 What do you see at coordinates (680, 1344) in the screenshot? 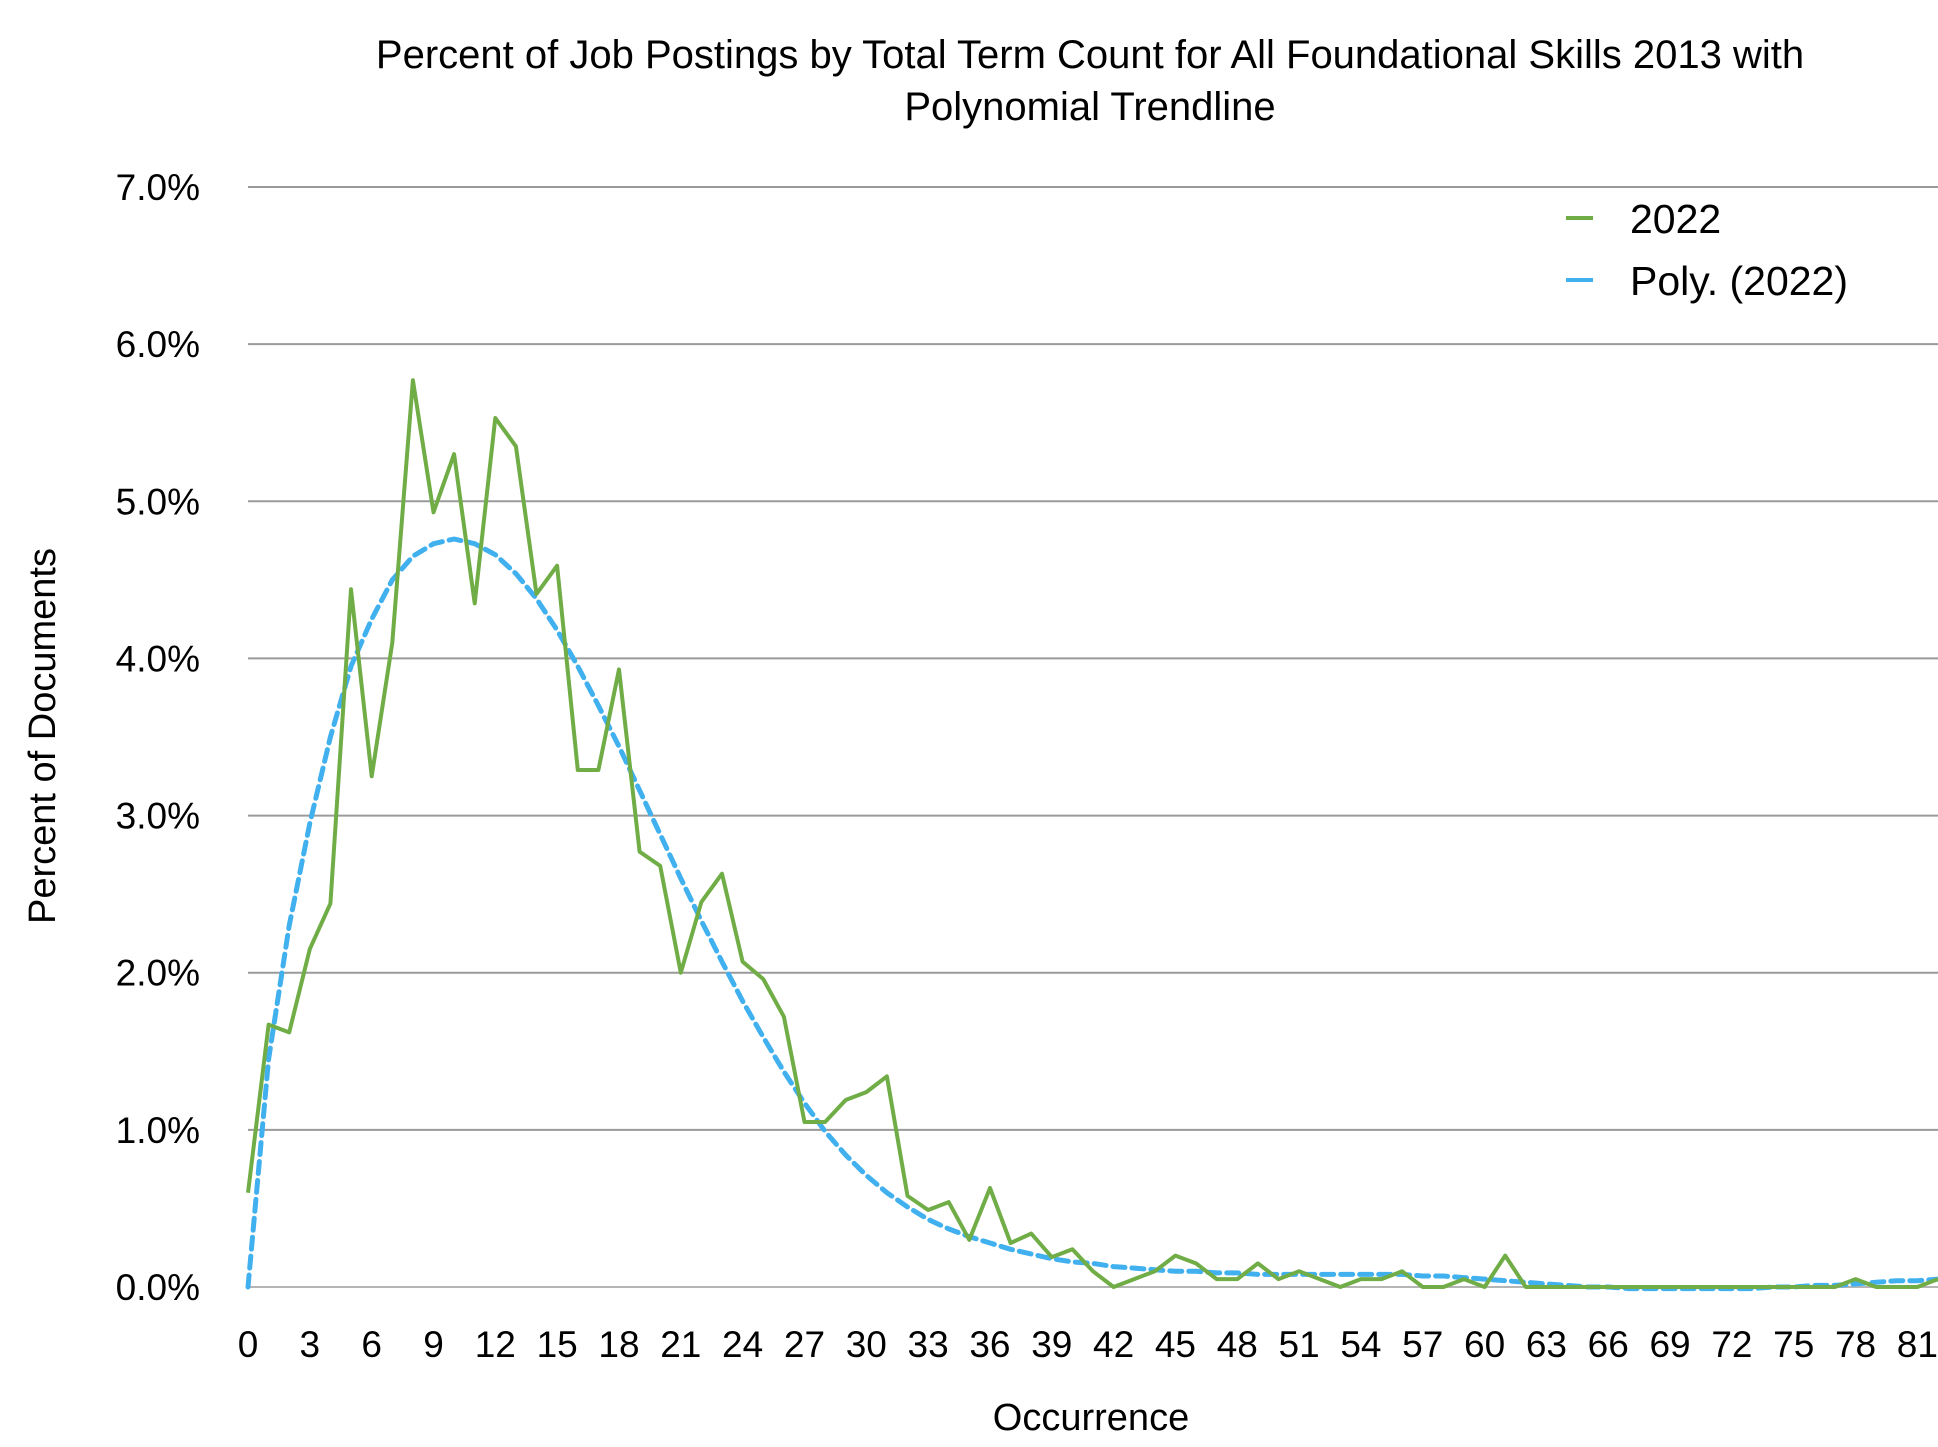
I see `x-tick-label: 21` at bounding box center [680, 1344].